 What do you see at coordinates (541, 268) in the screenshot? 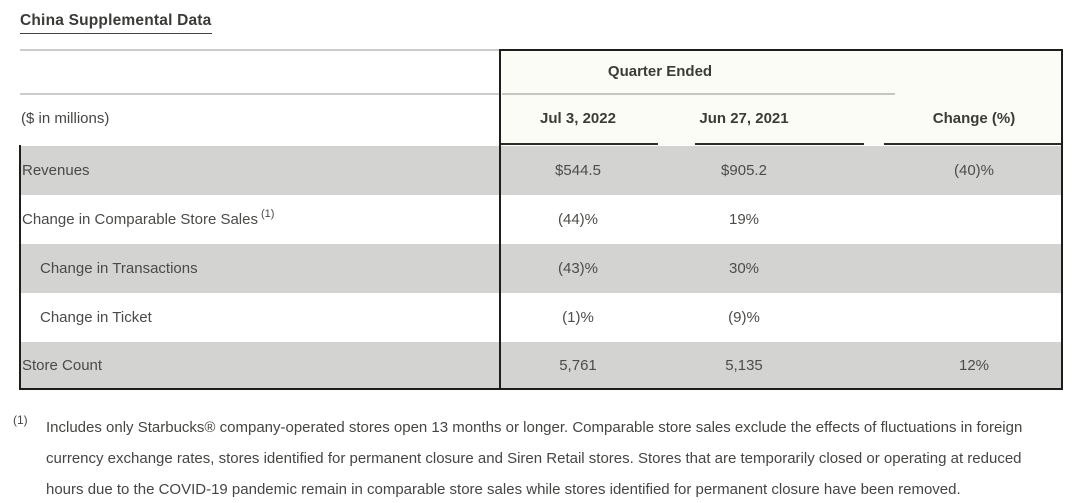
I see `table-row-transactions: Change in Transactions (43)% 30%` at bounding box center [541, 268].